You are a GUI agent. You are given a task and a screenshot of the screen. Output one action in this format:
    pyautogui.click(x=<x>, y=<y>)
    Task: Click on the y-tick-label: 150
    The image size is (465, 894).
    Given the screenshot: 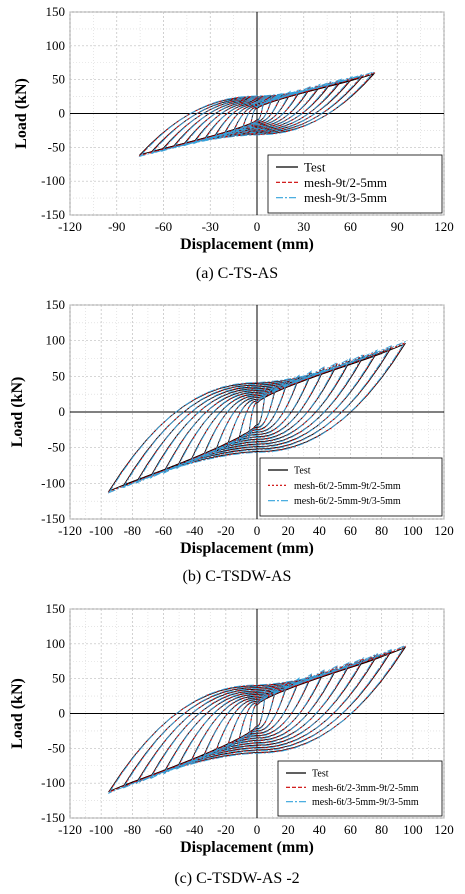 What is the action you would take?
    pyautogui.click(x=56, y=304)
    